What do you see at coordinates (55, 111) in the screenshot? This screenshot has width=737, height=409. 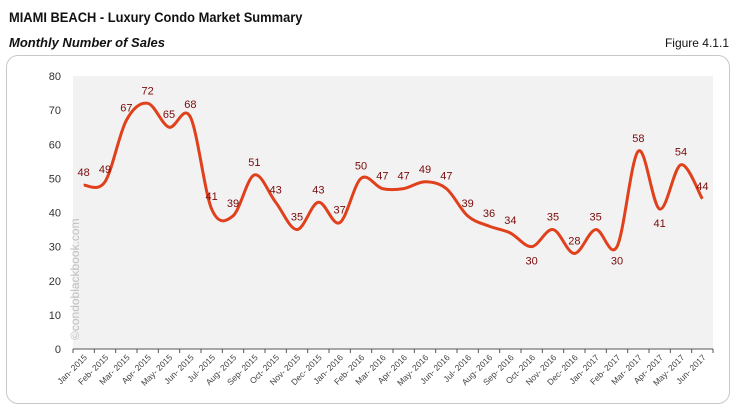 I see `y-tick-label: 70` at bounding box center [55, 111].